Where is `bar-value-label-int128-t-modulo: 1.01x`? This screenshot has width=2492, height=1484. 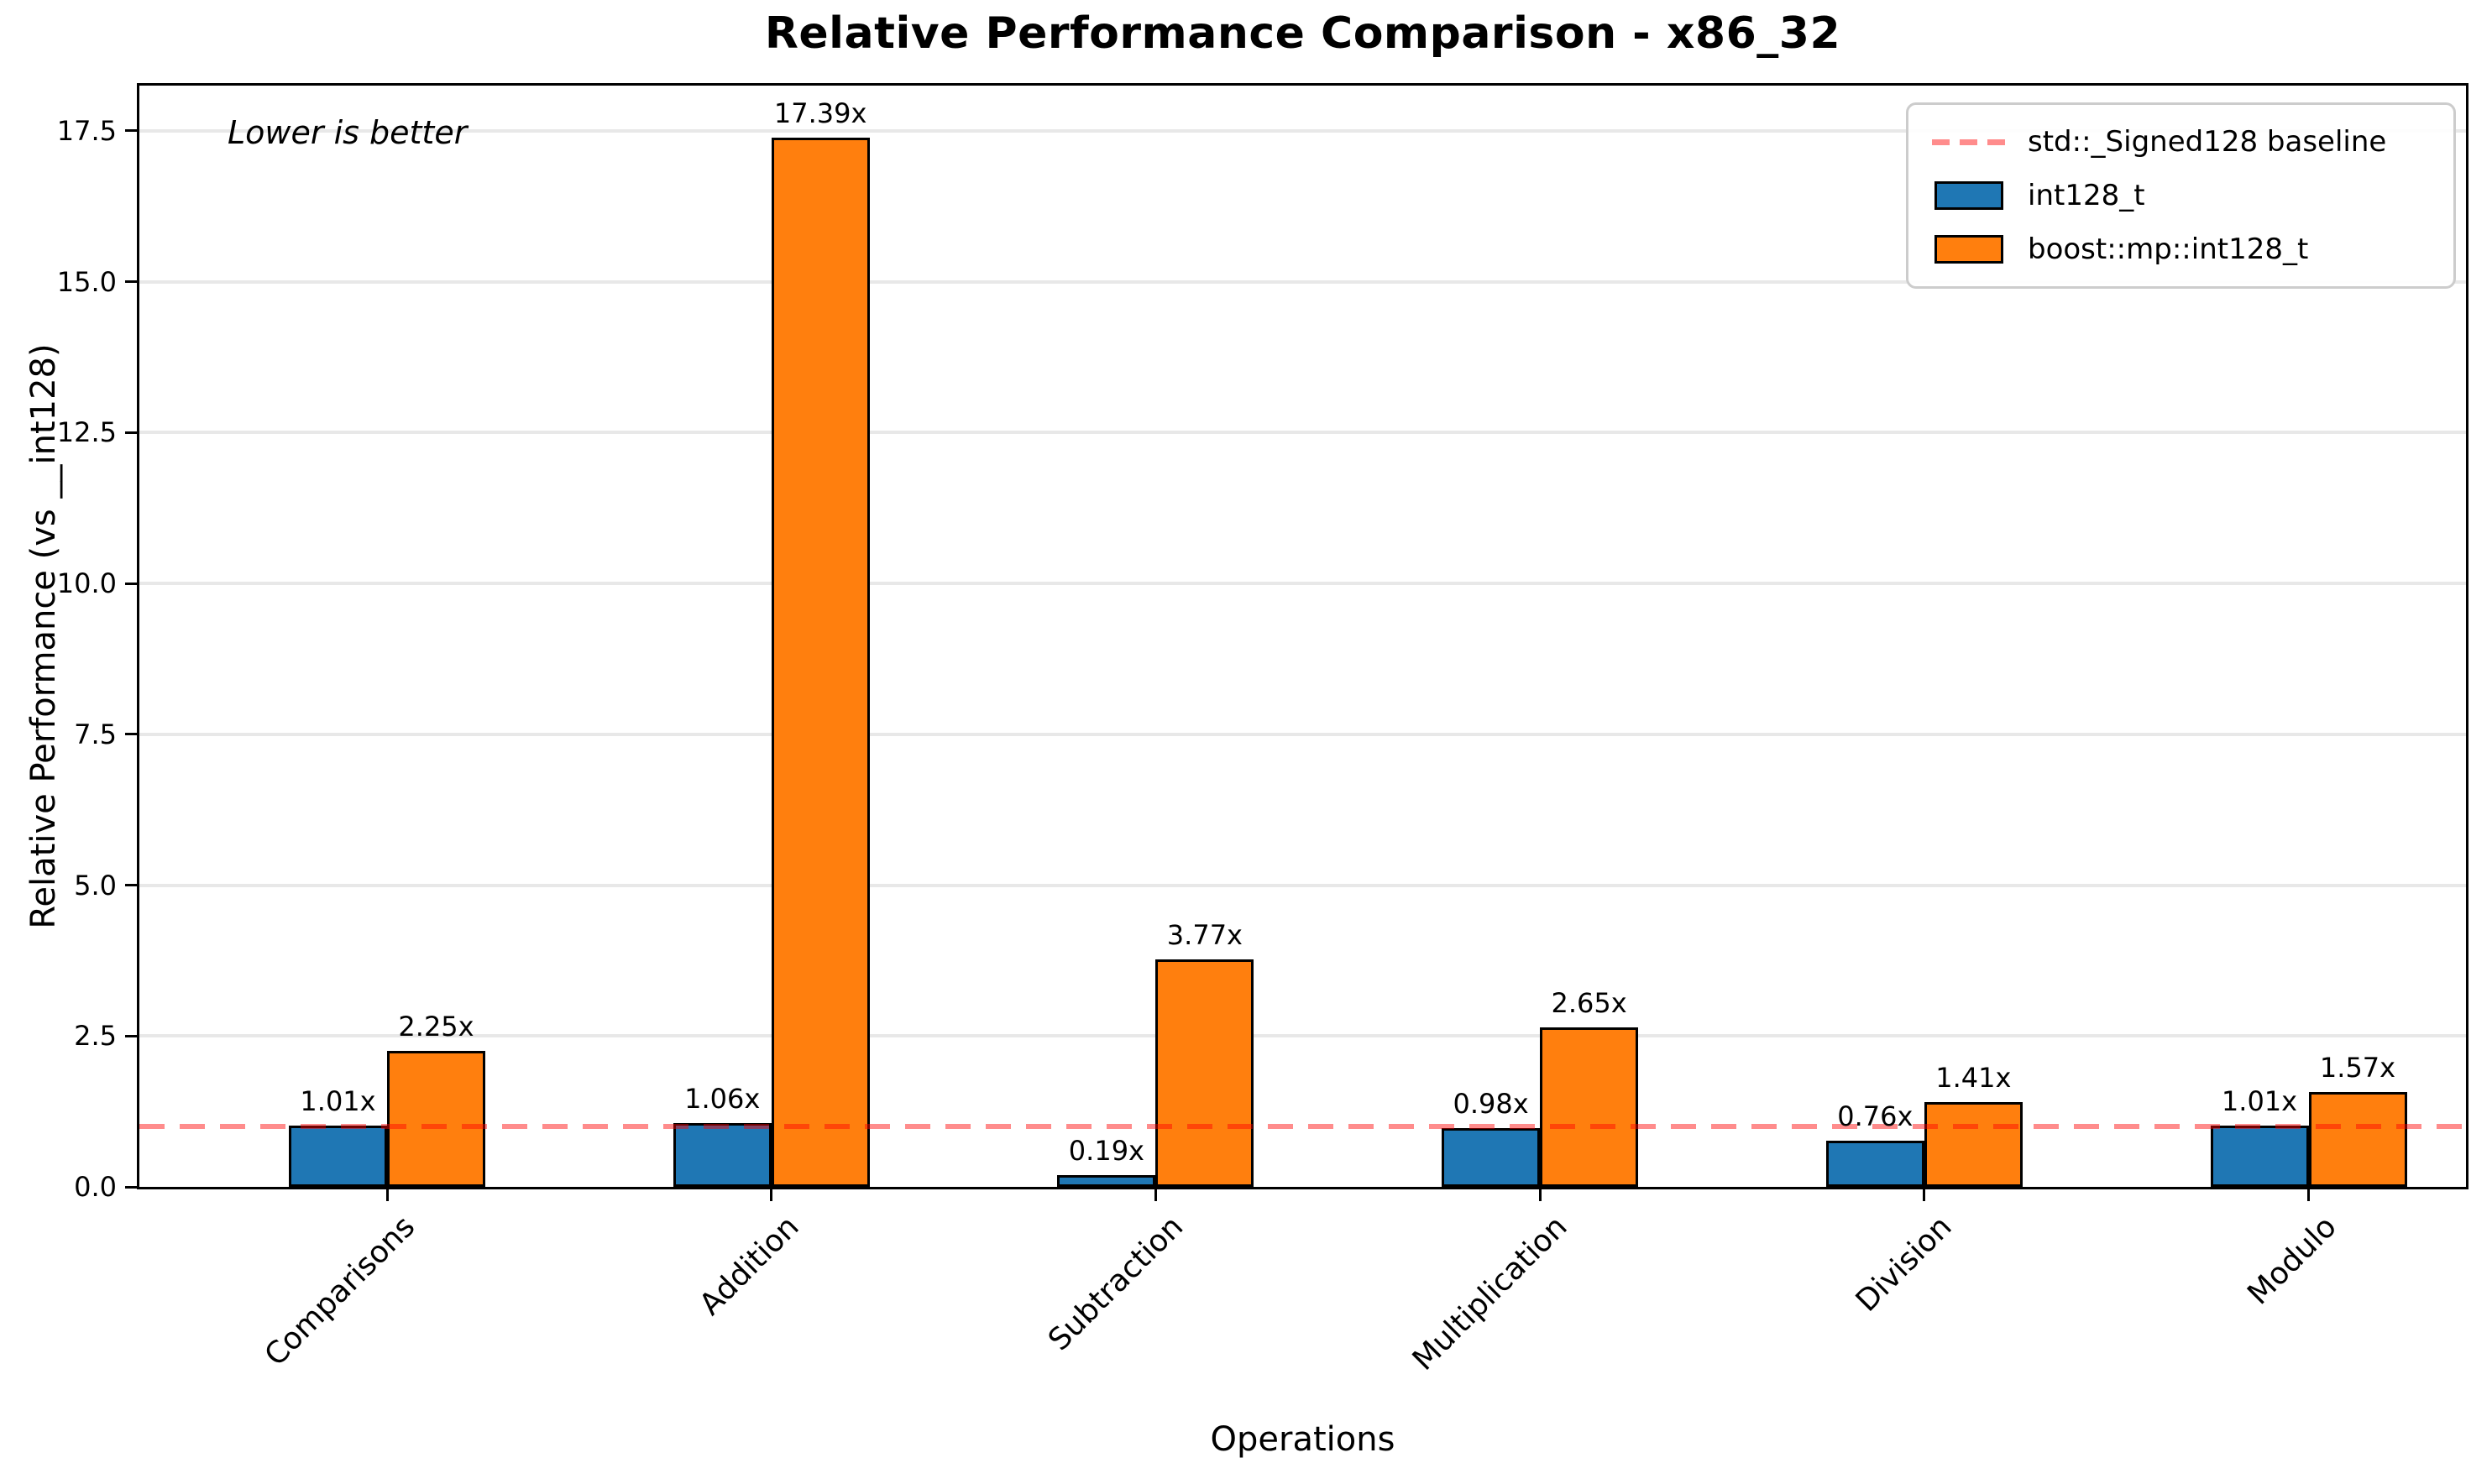
bar-value-label-int128-t-modulo: 1.01x is located at coordinates (2259, 1101).